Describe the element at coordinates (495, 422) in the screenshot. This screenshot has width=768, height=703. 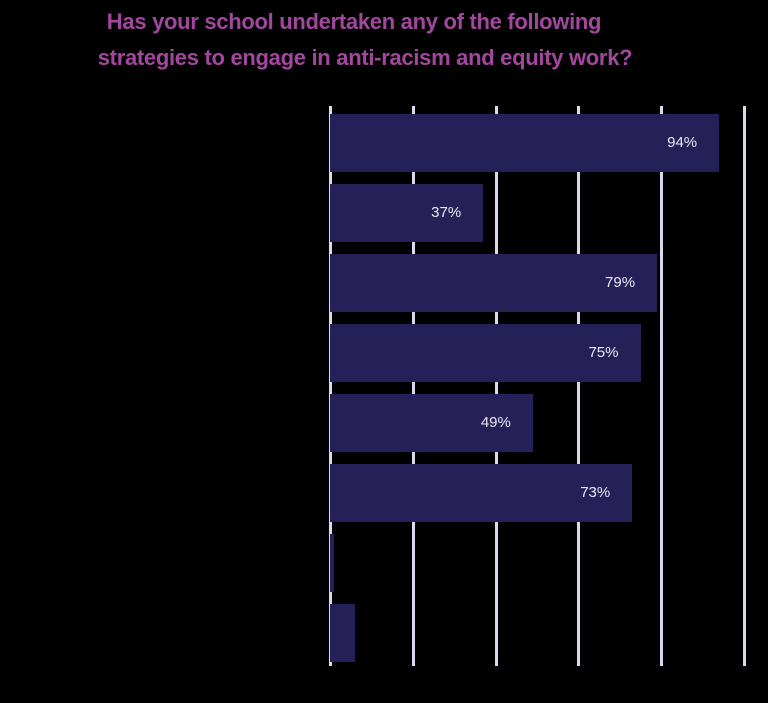
I see `bar-value-label: 49%` at that location.